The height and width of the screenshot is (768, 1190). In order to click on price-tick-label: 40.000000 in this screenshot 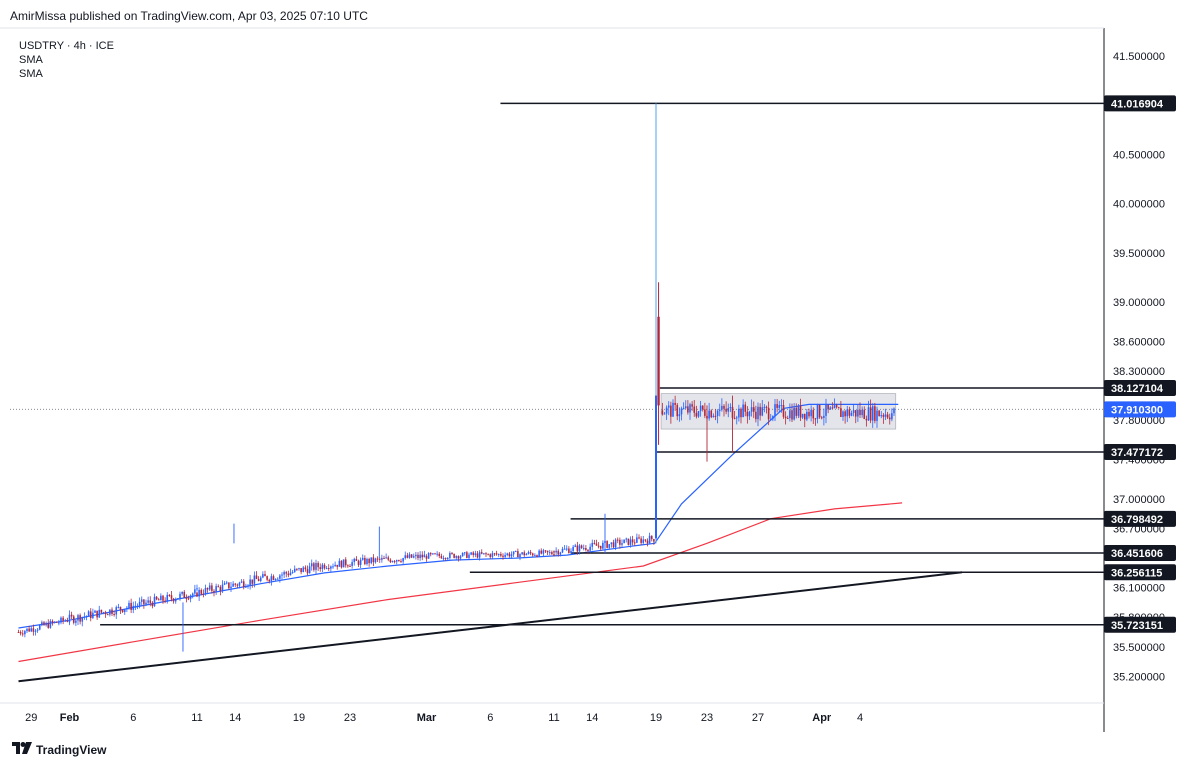, I will do `click(1139, 205)`.